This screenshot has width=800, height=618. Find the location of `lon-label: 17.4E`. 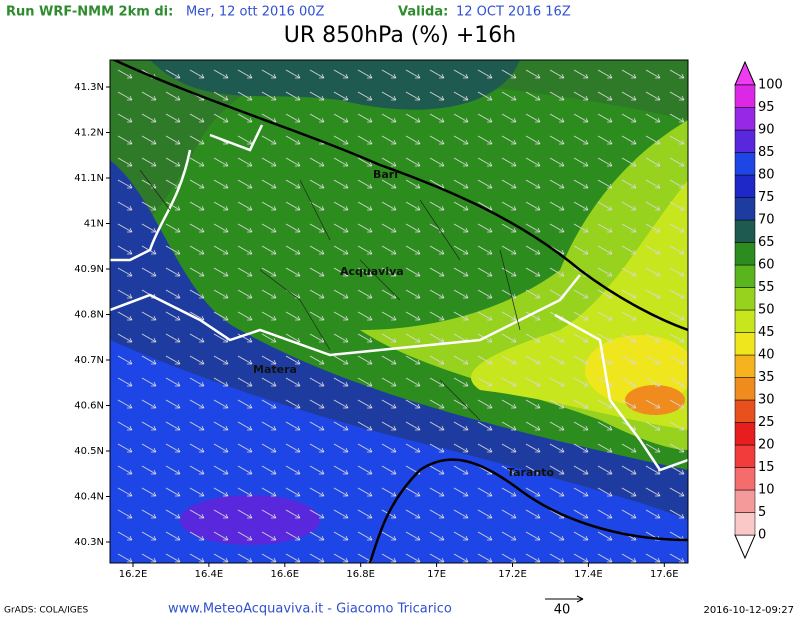

lon-label: 17.4E is located at coordinates (588, 574).